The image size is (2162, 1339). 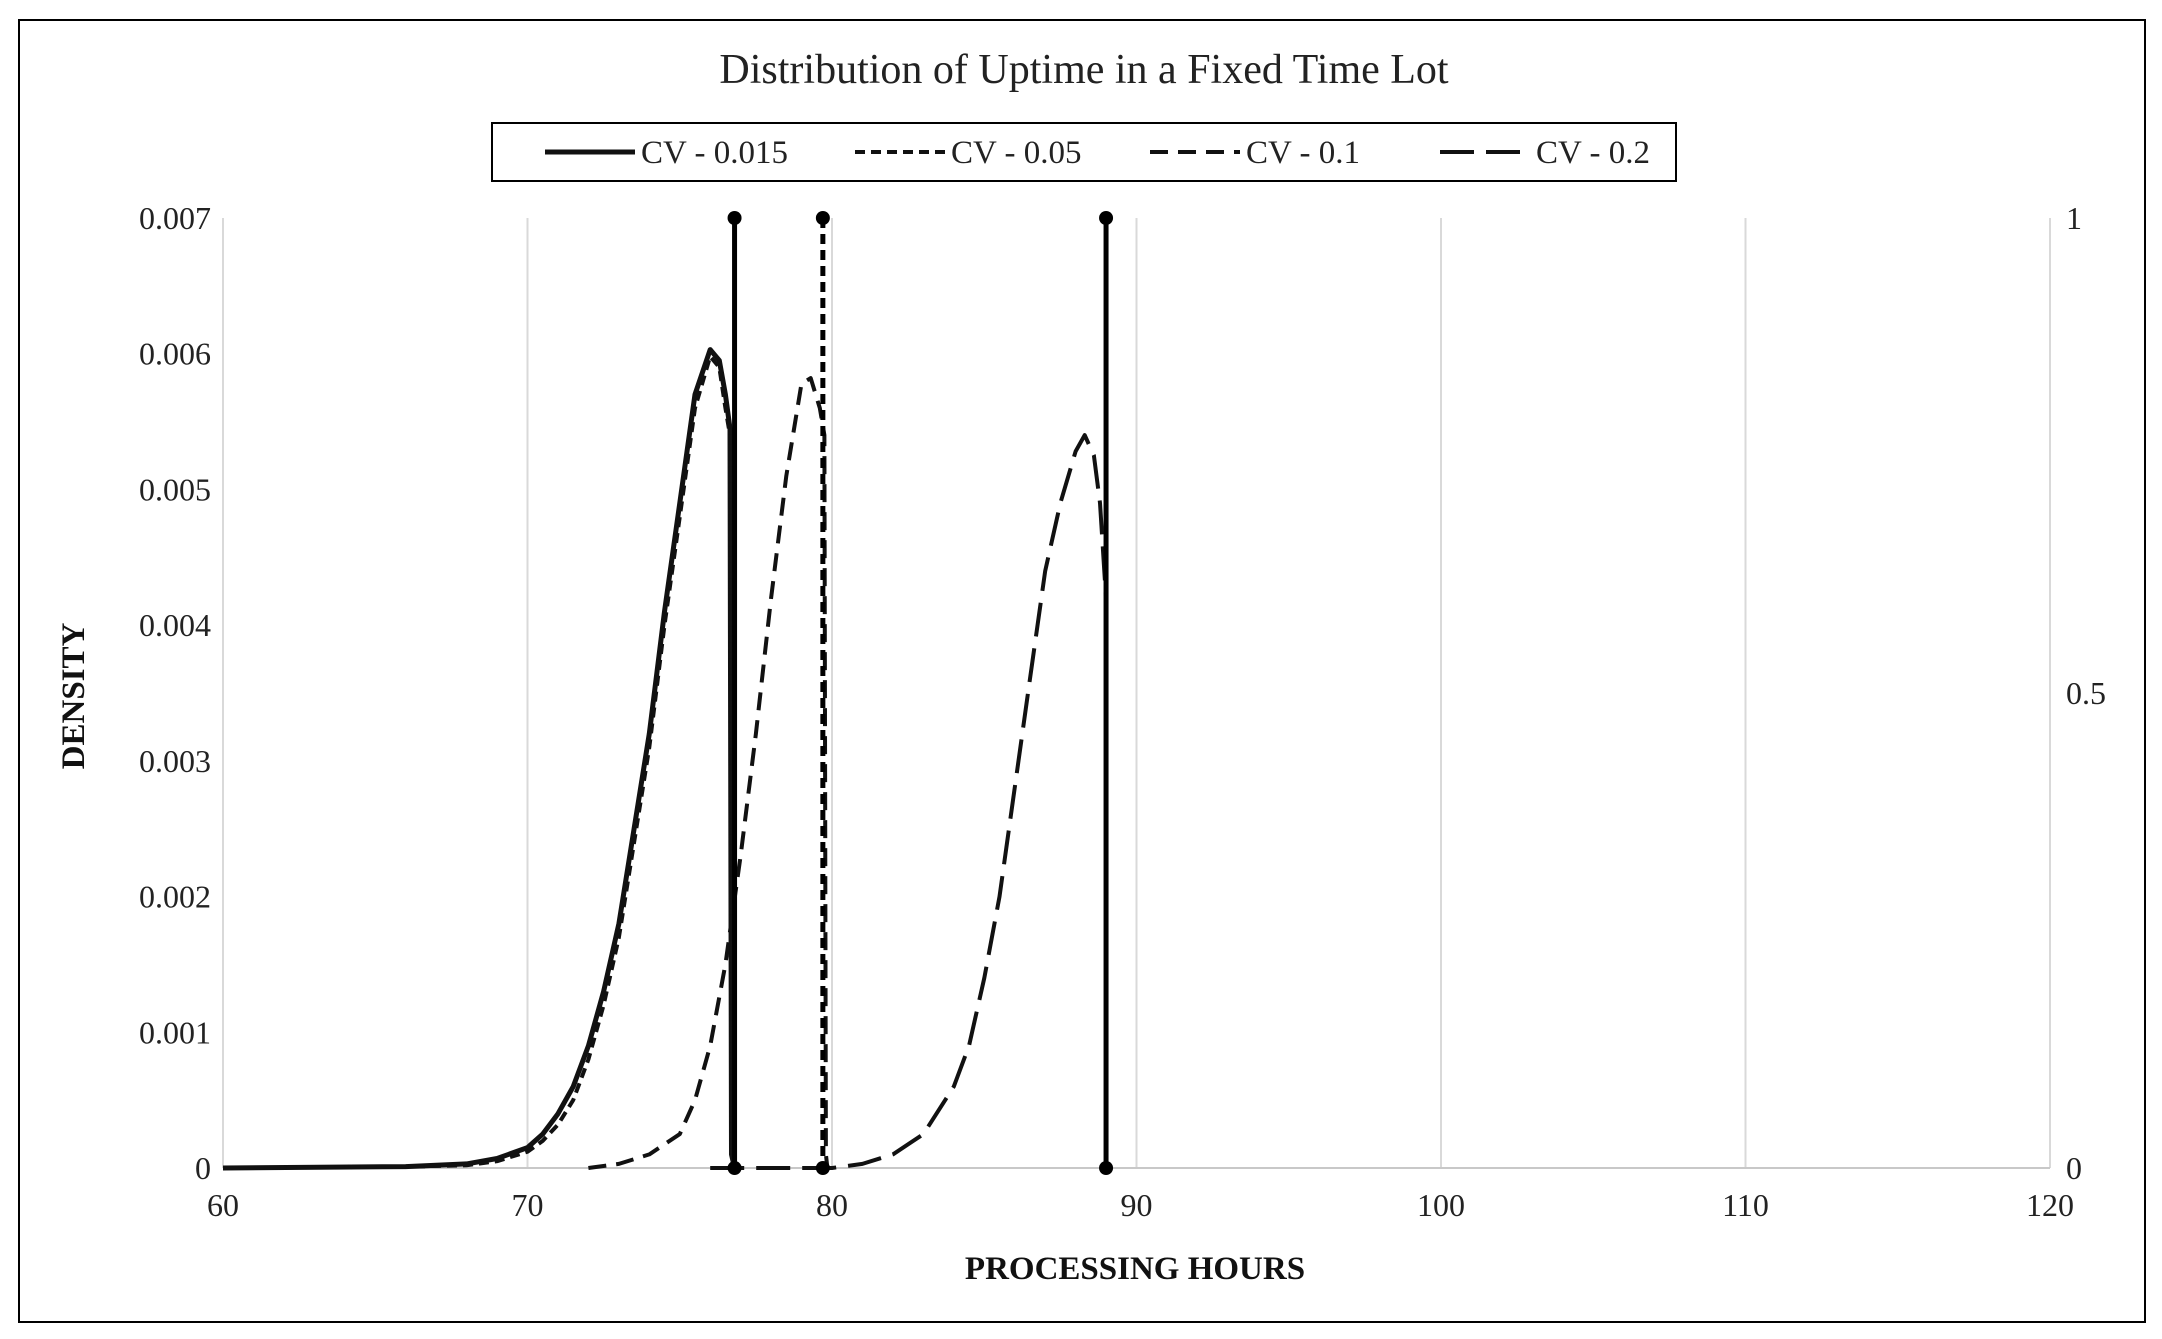 I want to click on legend-label-4: CV - 0.2, so click(x=1593, y=153).